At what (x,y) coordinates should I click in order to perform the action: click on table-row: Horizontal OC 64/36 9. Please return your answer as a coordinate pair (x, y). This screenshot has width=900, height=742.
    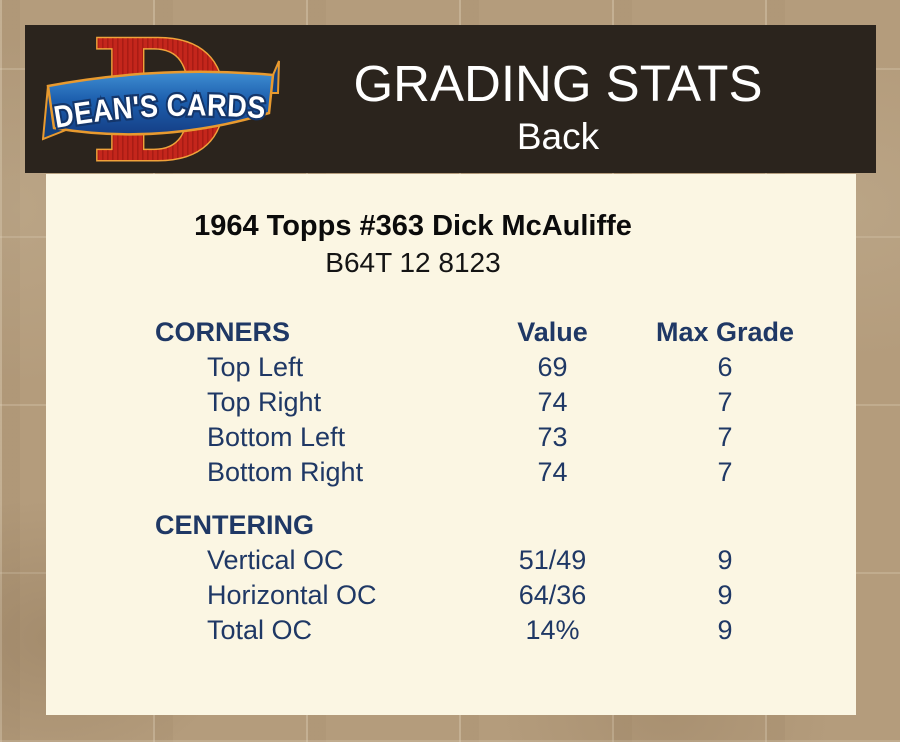
    Looking at the image, I should click on (482, 595).